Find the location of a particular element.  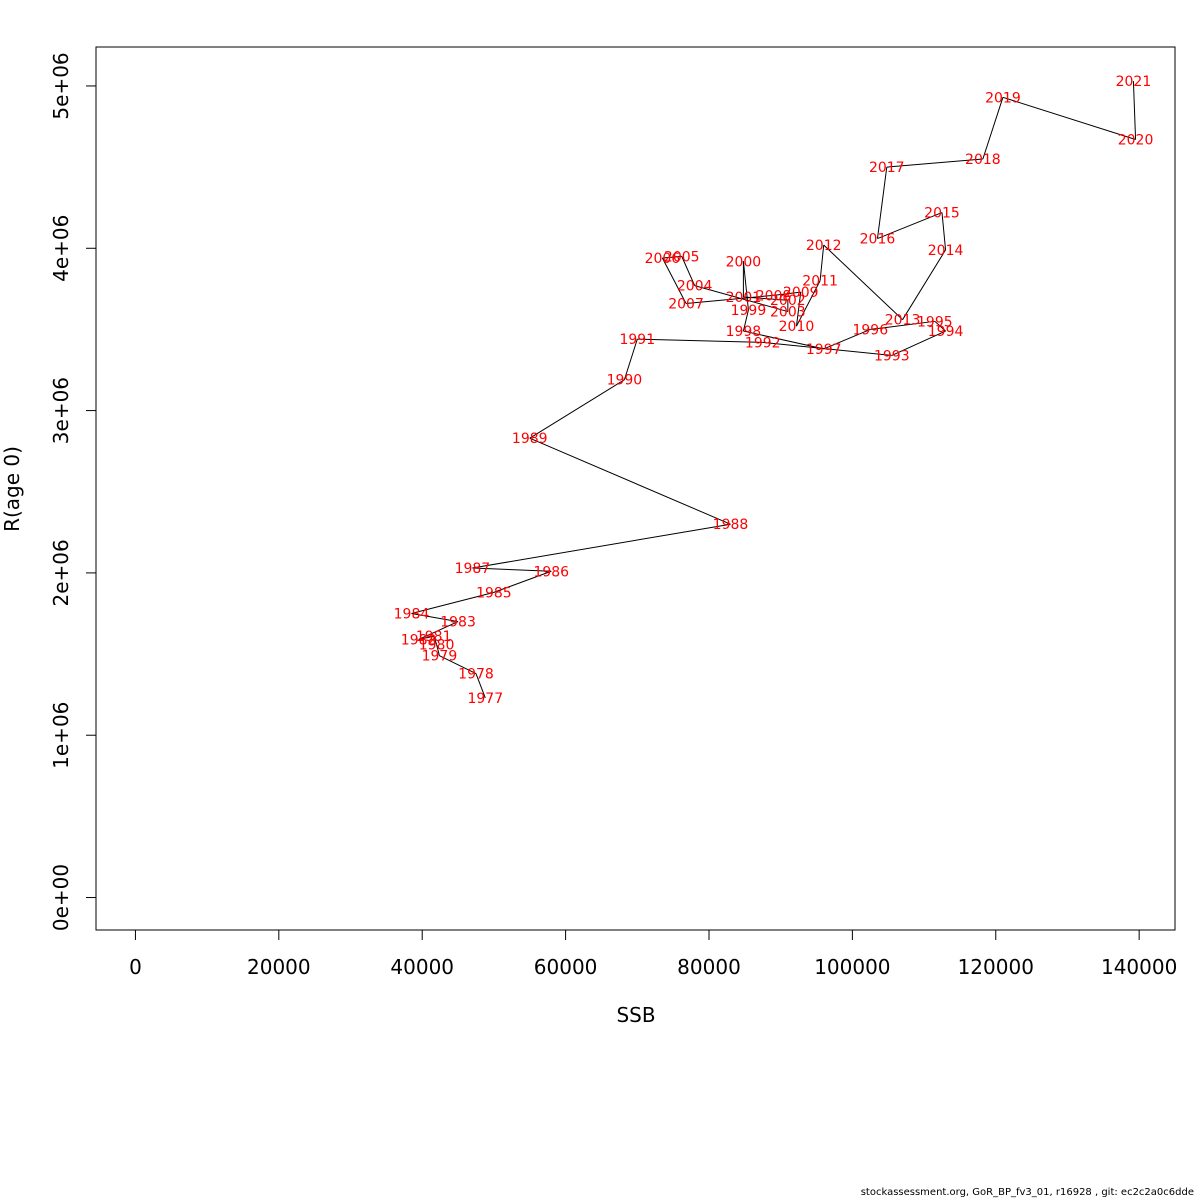

year-label: 2003 is located at coordinates (788, 313).